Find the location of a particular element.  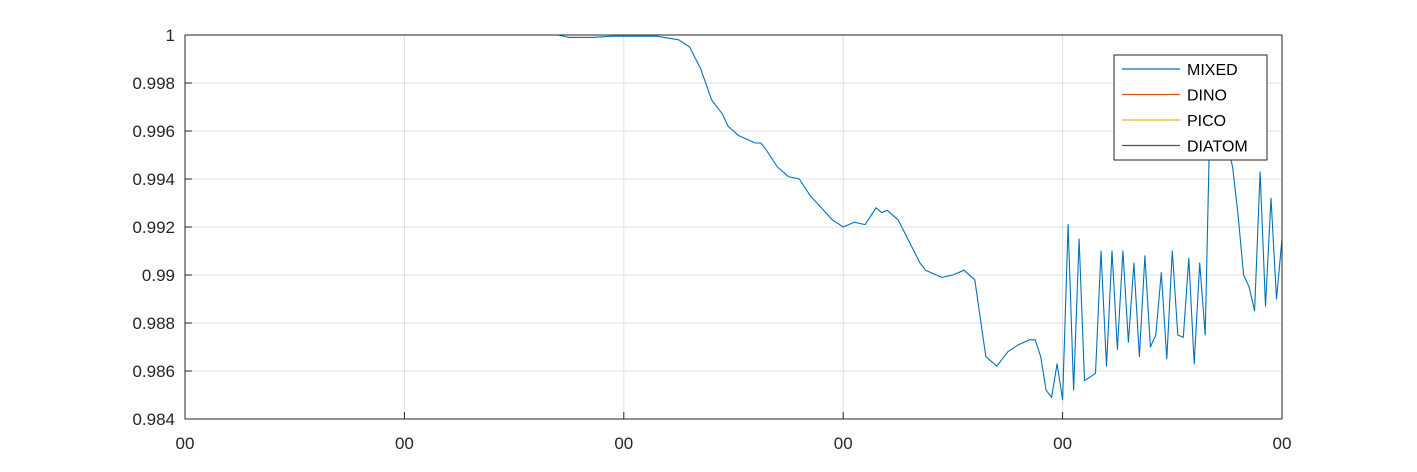

legend-label: DIATOM is located at coordinates (1217, 147).